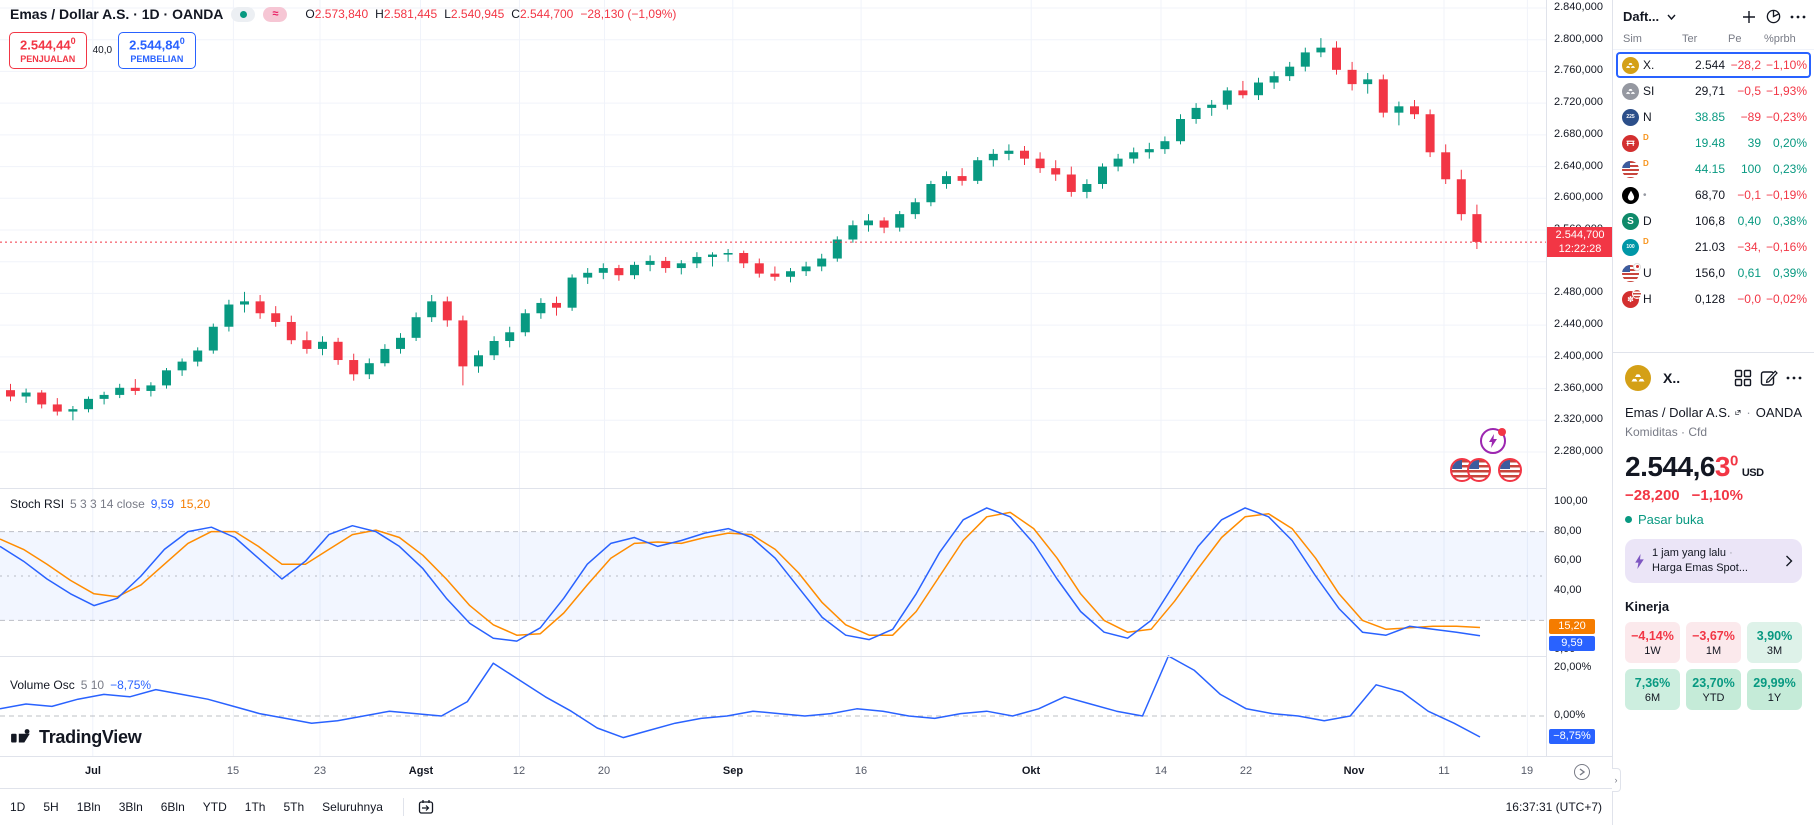 This screenshot has height=825, width=1814. I want to click on session-clock: 16:37:31 (UTC+7), so click(1553, 807).